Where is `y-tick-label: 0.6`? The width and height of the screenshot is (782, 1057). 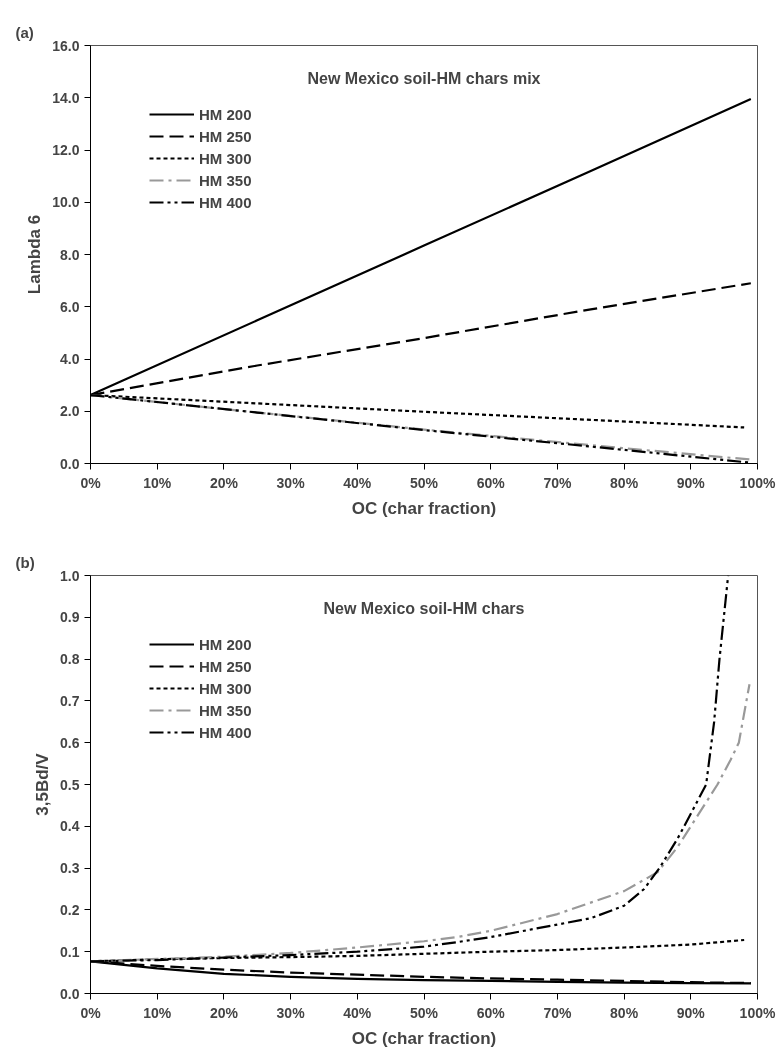
y-tick-label: 0.6 is located at coordinates (70, 742).